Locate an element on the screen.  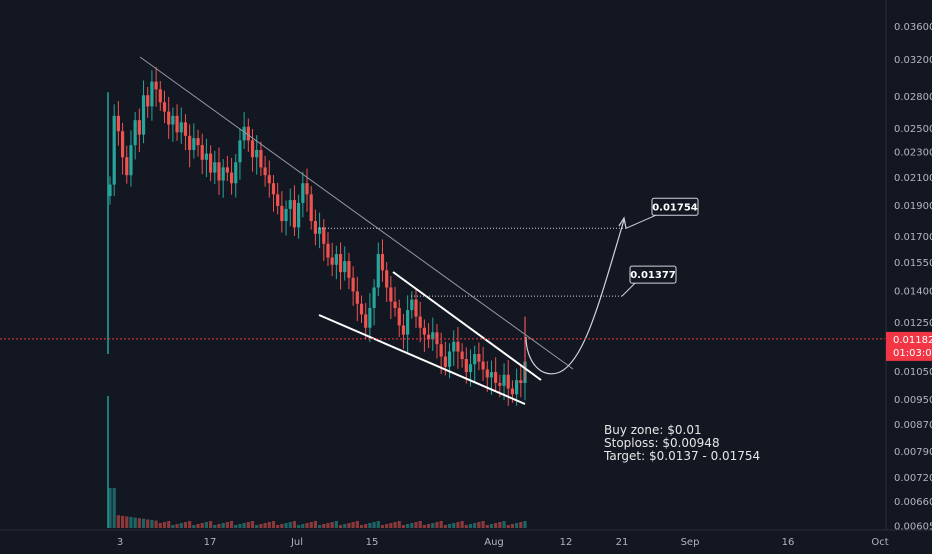
time-tick-label: Sep is located at coordinates (690, 542).